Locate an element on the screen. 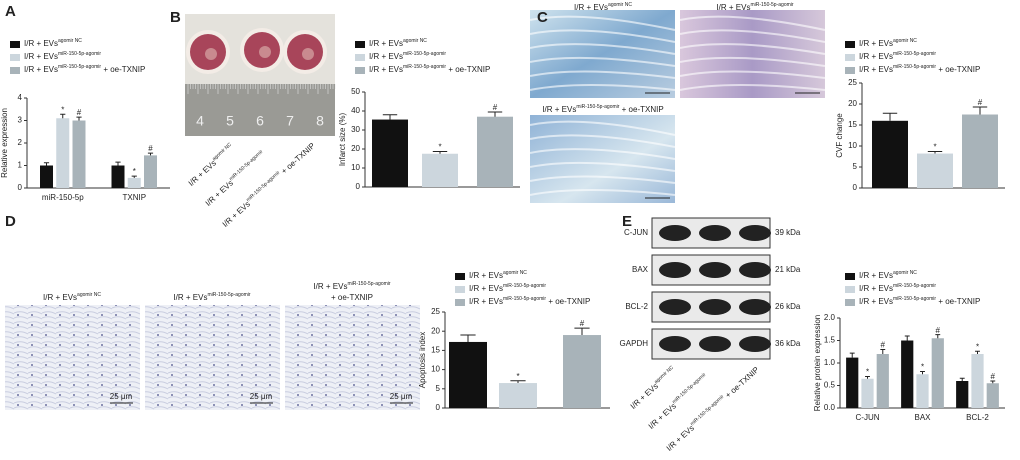  ruler-label: 5 is located at coordinates (230, 121).